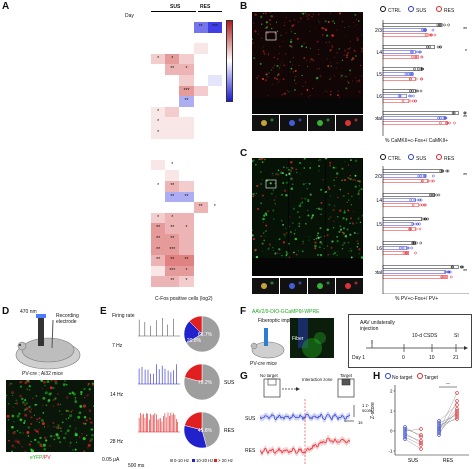 This screenshot has height=469, width=474. Describe the element at coordinates (293, 123) in the screenshot. I see `b-merge-tile` at that location.